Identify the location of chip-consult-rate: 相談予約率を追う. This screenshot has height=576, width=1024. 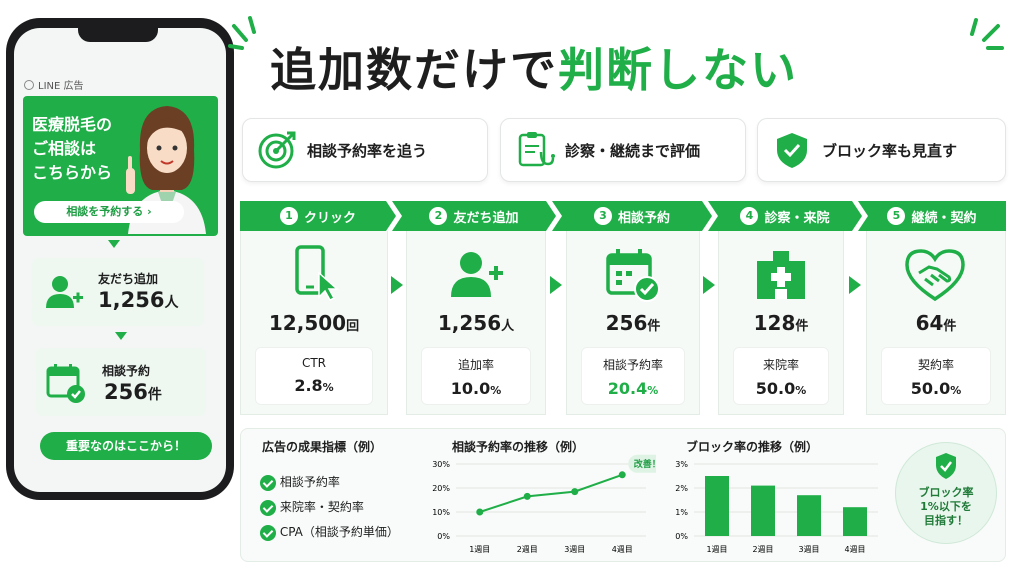
(365, 150).